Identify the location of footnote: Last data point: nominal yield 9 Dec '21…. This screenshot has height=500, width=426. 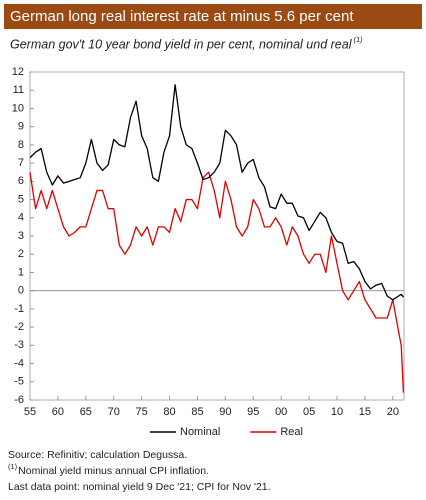
(139, 487).